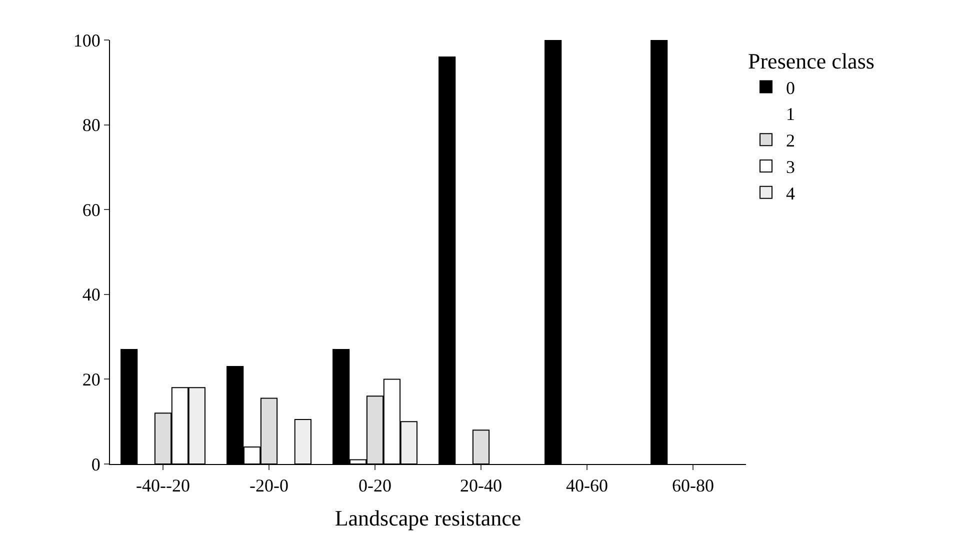 This screenshot has height=544, width=976. What do you see at coordinates (86, 40) in the screenshot?
I see `y-tick-label: 100` at bounding box center [86, 40].